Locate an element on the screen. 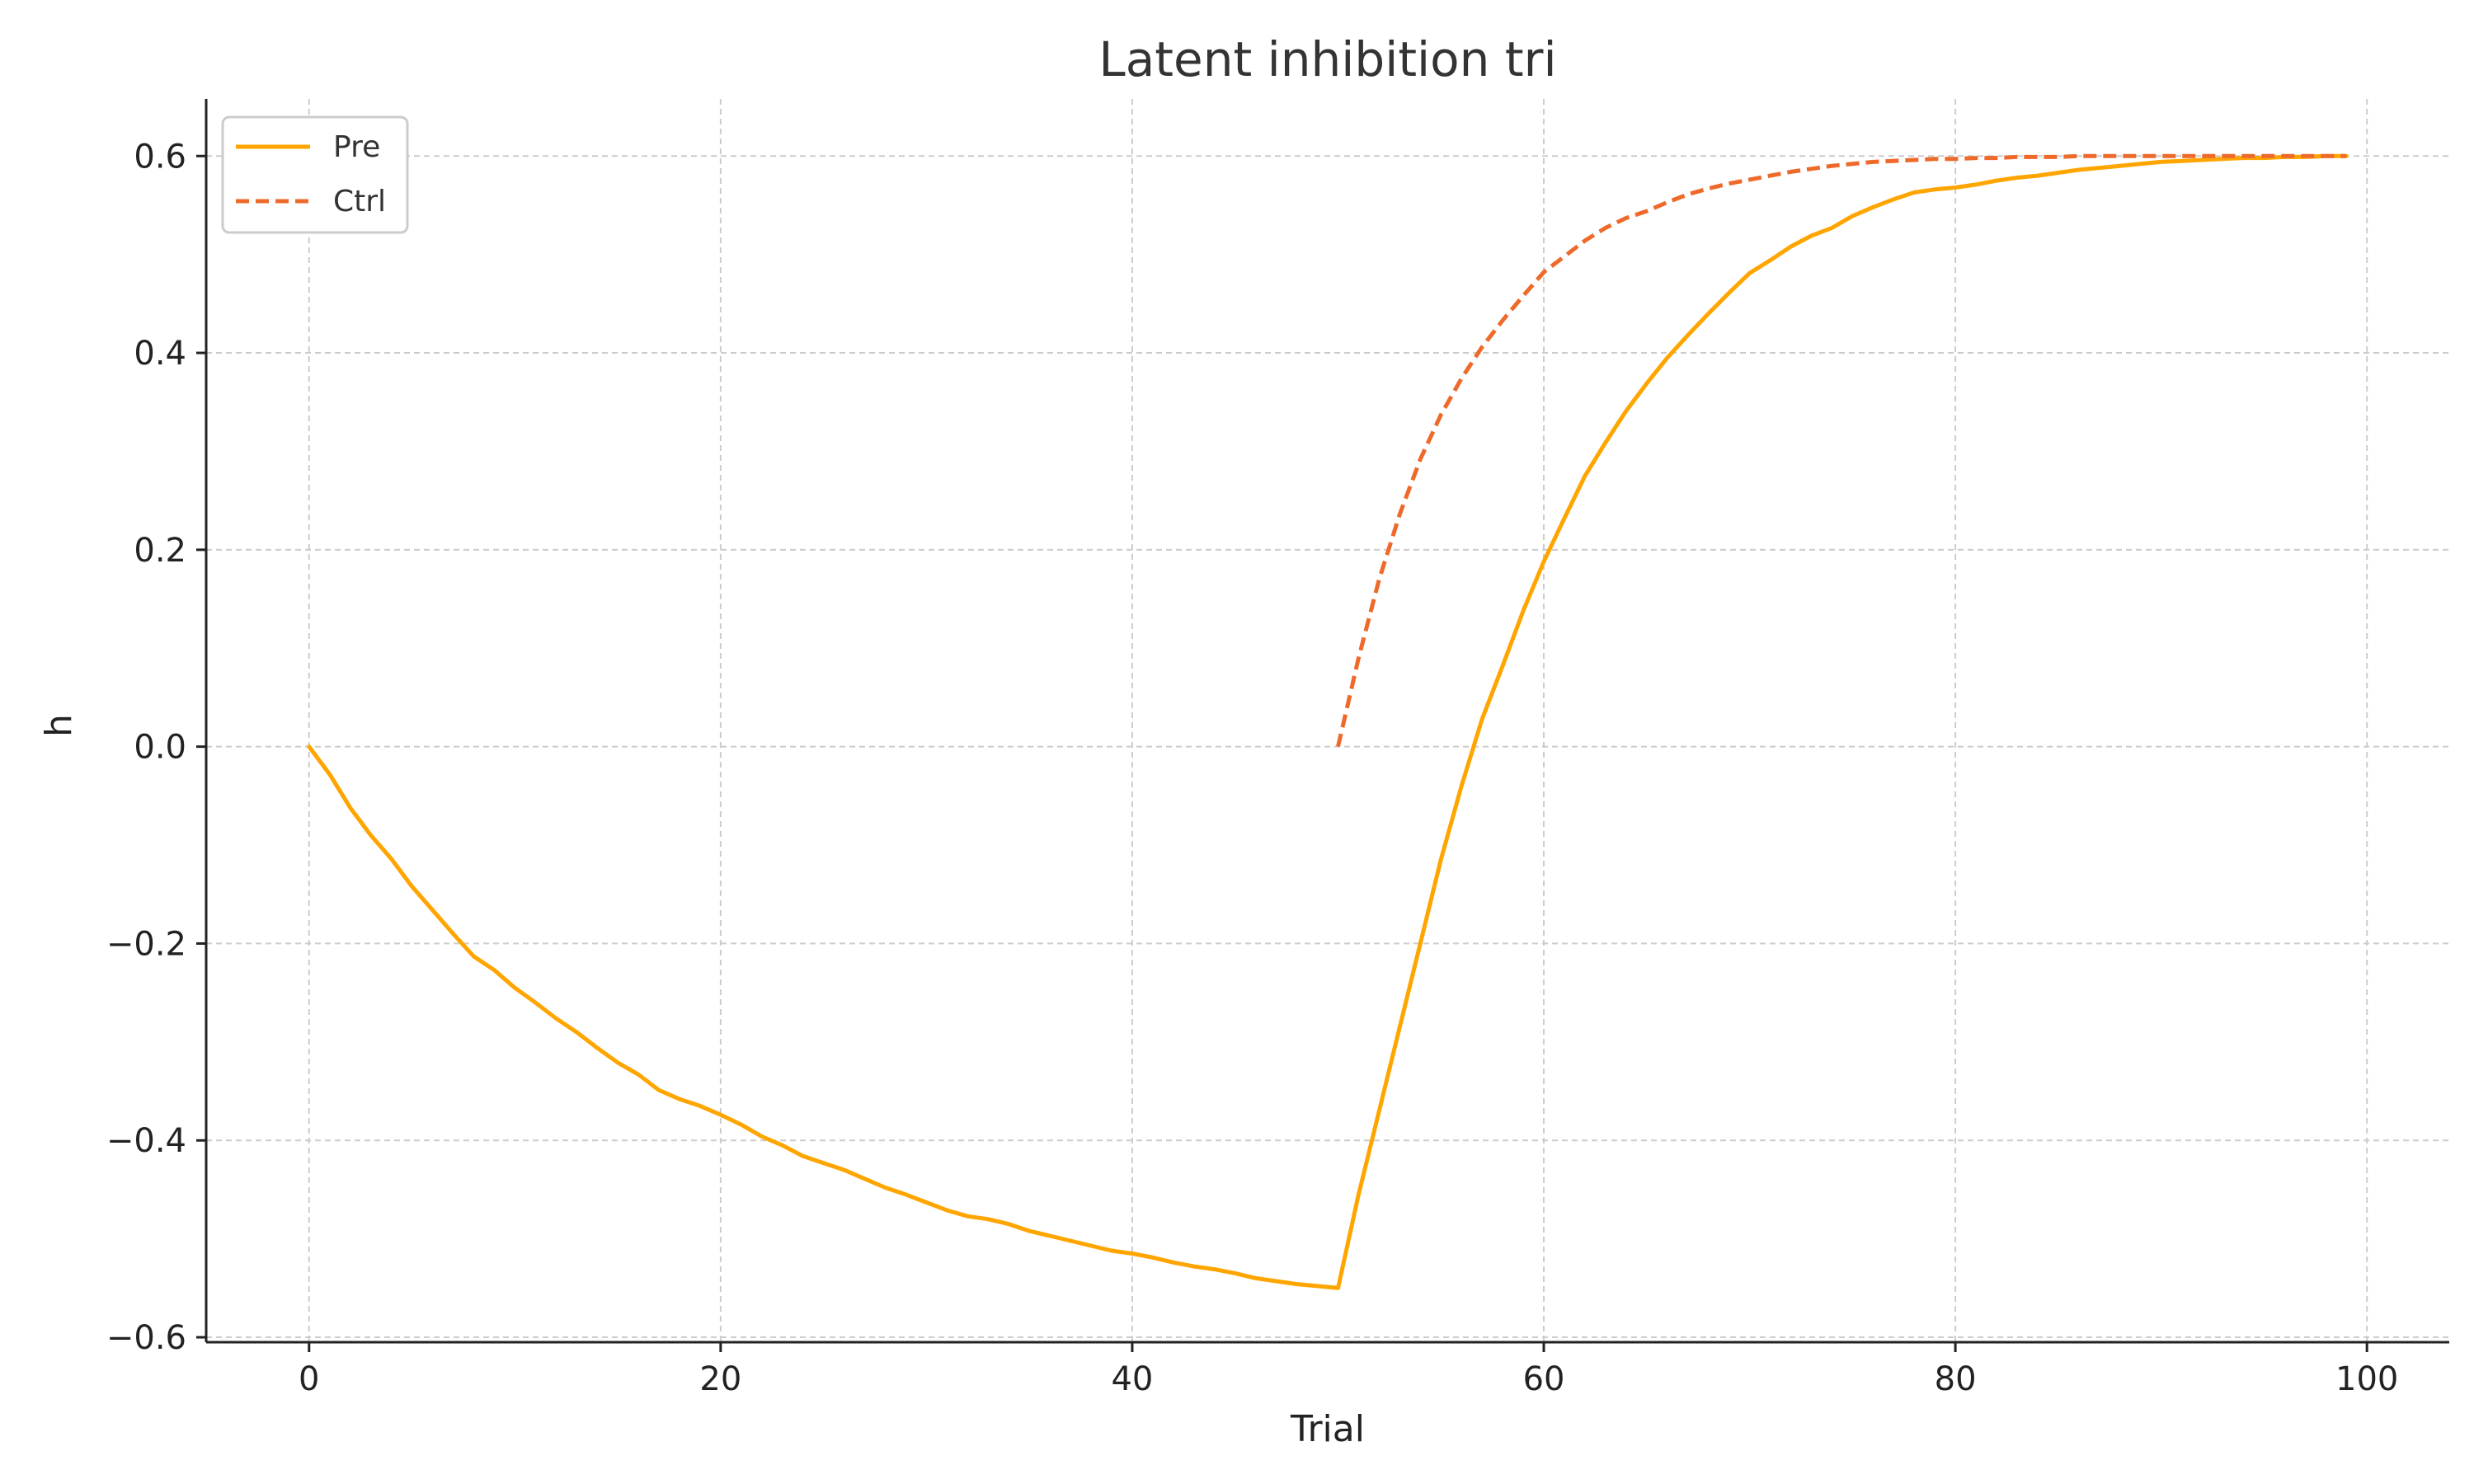  x-tick-label: 80 is located at coordinates (1956, 1379).